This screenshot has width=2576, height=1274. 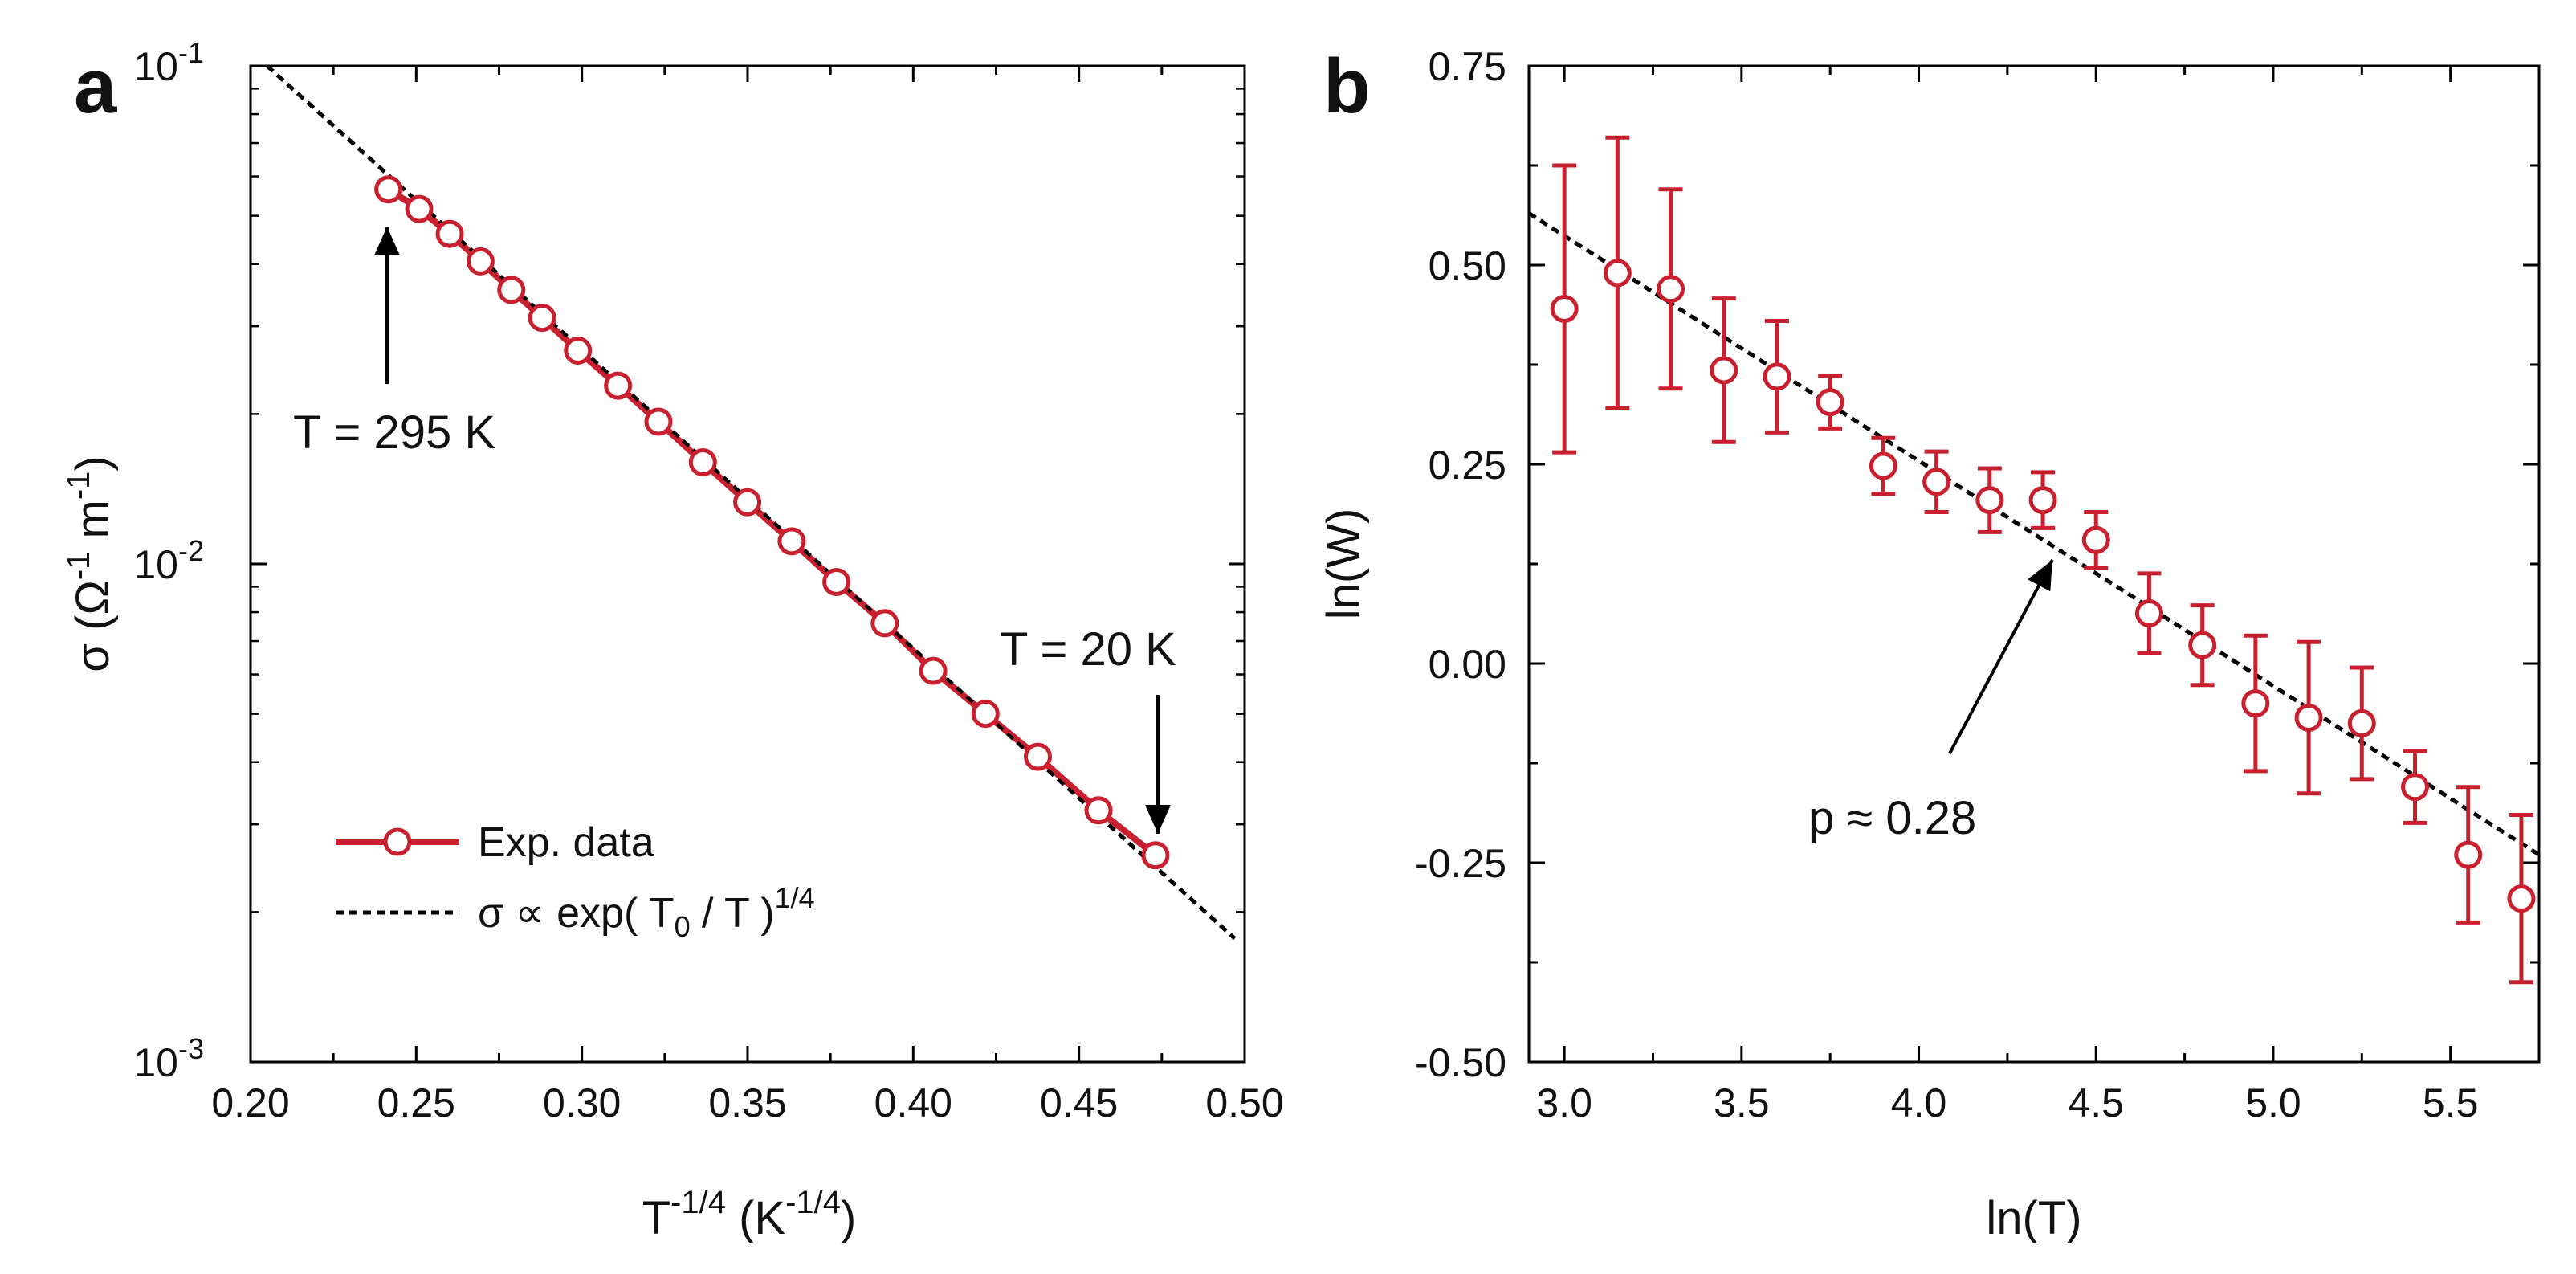 I want to click on x-tick-label: 0.30, so click(x=582, y=1102).